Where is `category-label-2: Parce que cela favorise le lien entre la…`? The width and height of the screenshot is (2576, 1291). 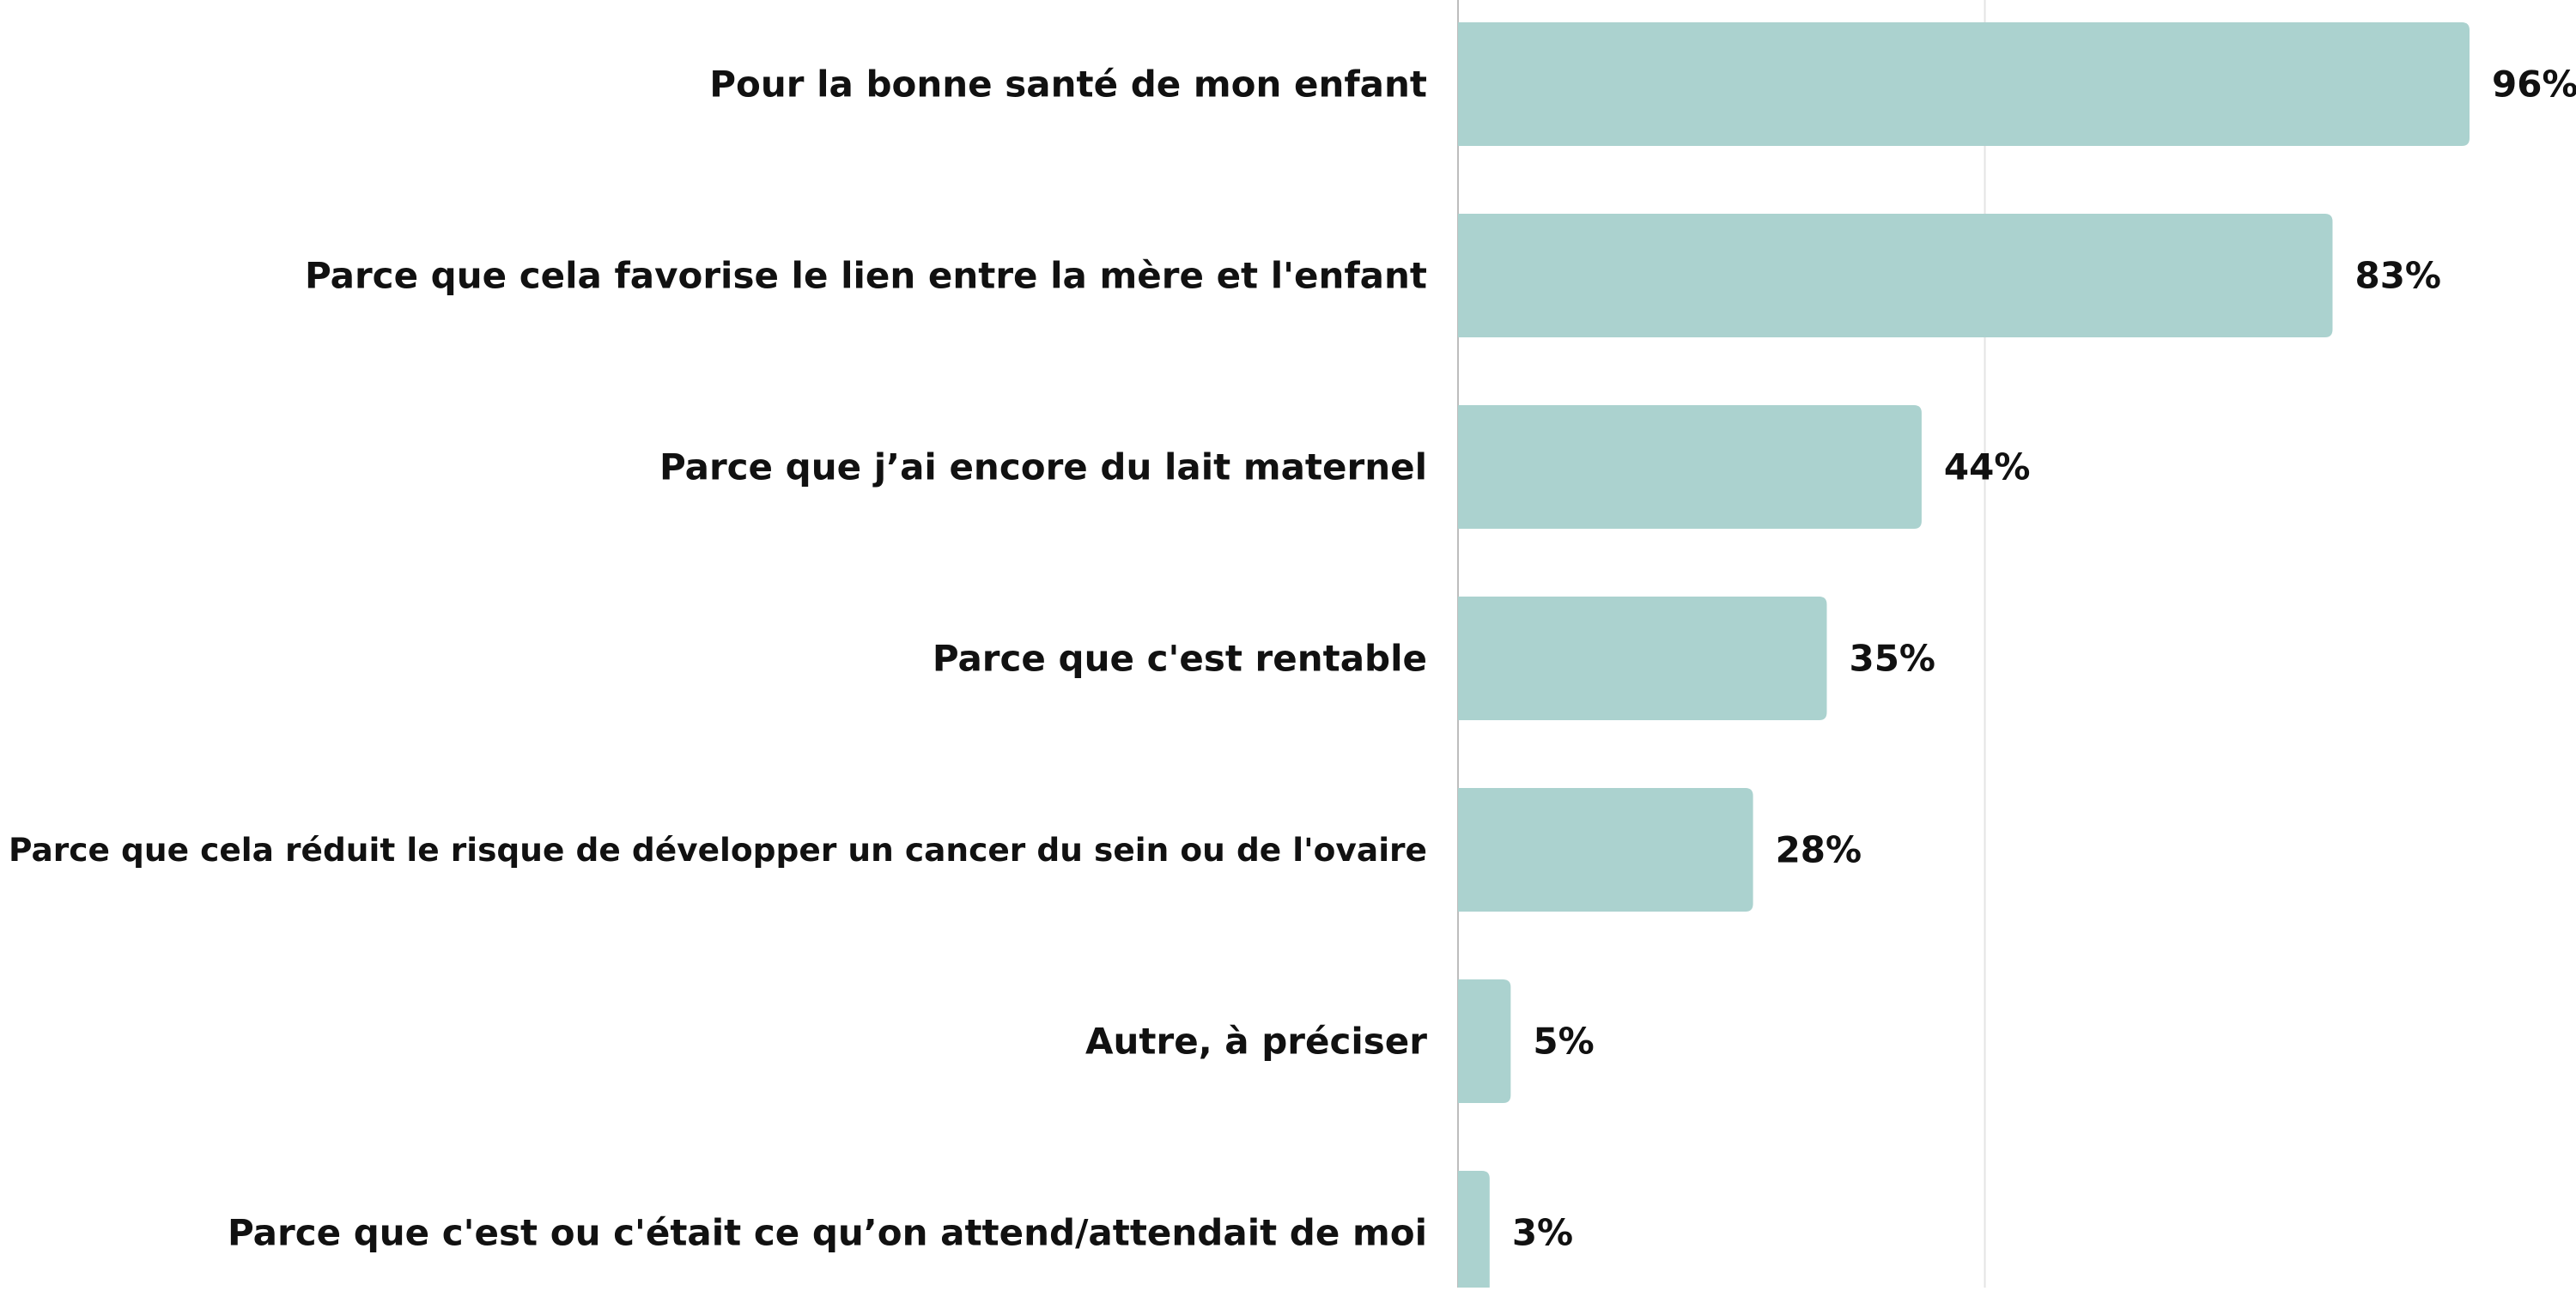 category-label-2: Parce que cela favorise le lien entre la… is located at coordinates (866, 276).